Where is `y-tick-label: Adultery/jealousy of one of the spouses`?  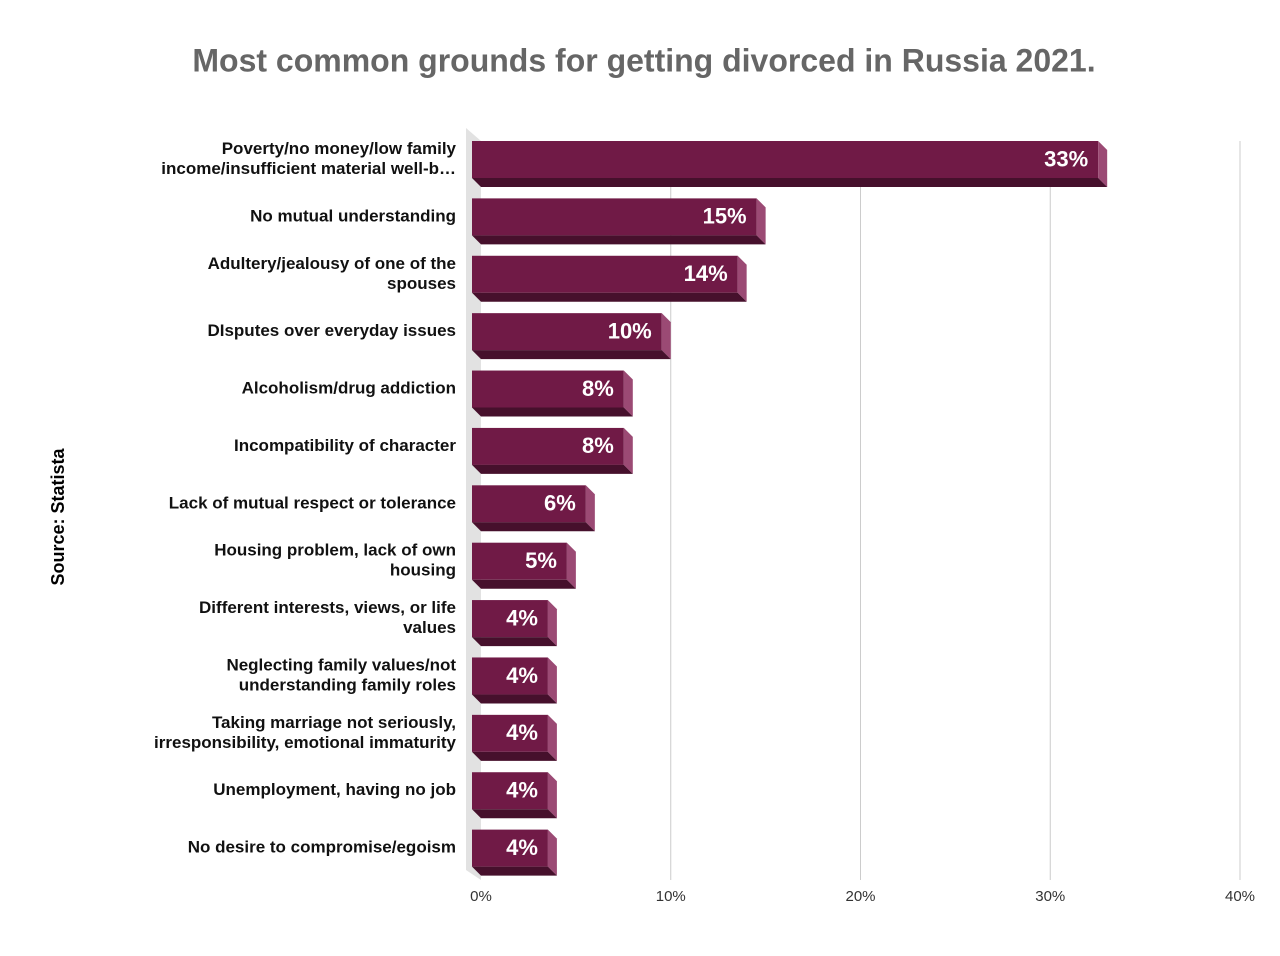
y-tick-label: Adultery/jealousy of one of the spouses is located at coordinates (332, 273).